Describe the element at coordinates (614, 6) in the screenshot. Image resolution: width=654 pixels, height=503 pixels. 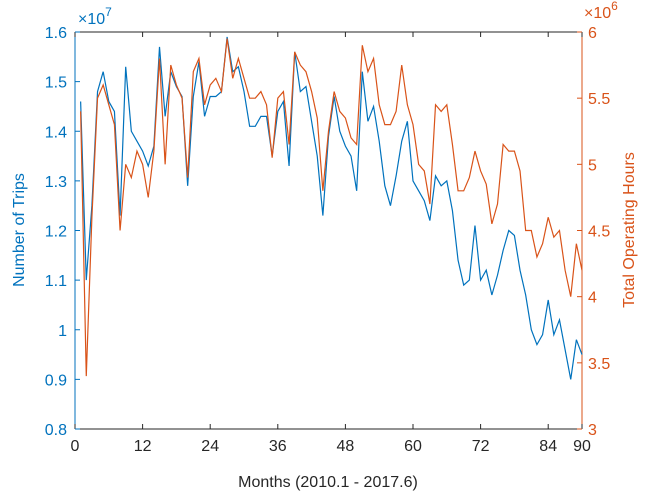
I see `y2-scale-exponent: 6` at that location.